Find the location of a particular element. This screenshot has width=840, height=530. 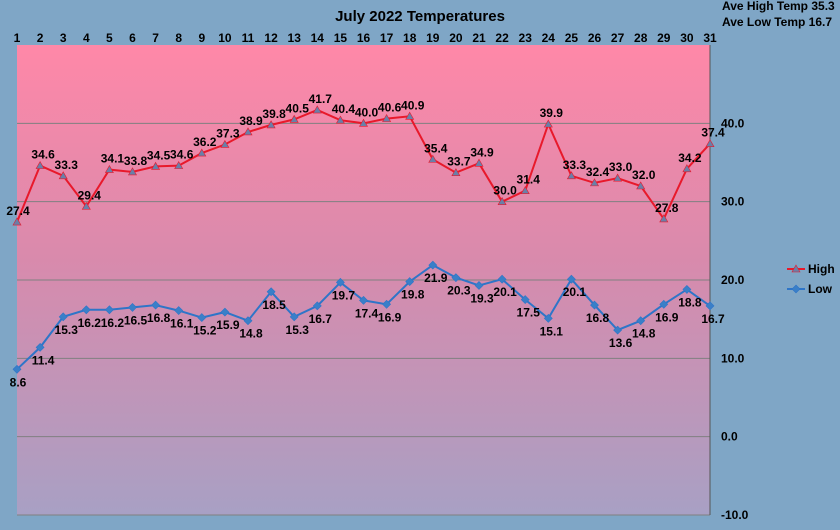

chart-title: July 2022 Temperatures is located at coordinates (420, 16).